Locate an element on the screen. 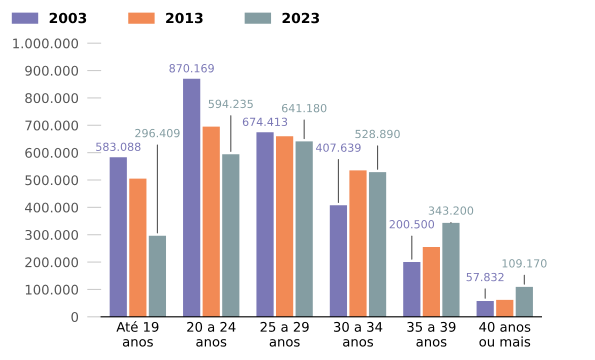 The width and height of the screenshot is (595, 360). data-label: 296.409 is located at coordinates (157, 133).